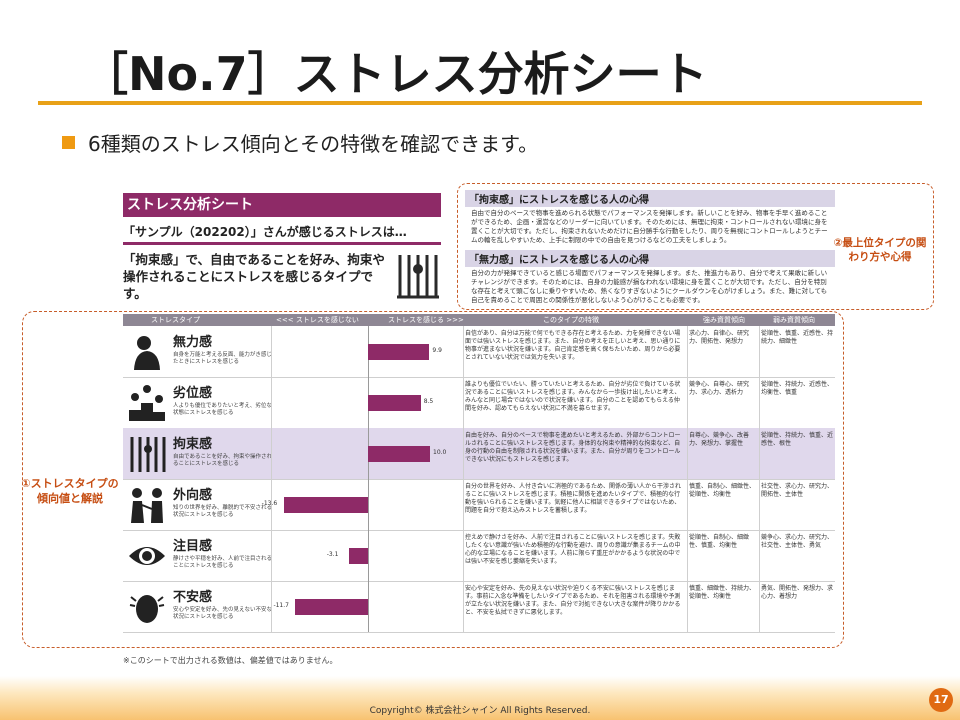 Image resolution: width=960 pixels, height=720 pixels. Describe the element at coordinates (223, 613) in the screenshot. I see `row-note: 安心や安定を好み、先の見えない不安な状況にストレスを感じる` at that location.